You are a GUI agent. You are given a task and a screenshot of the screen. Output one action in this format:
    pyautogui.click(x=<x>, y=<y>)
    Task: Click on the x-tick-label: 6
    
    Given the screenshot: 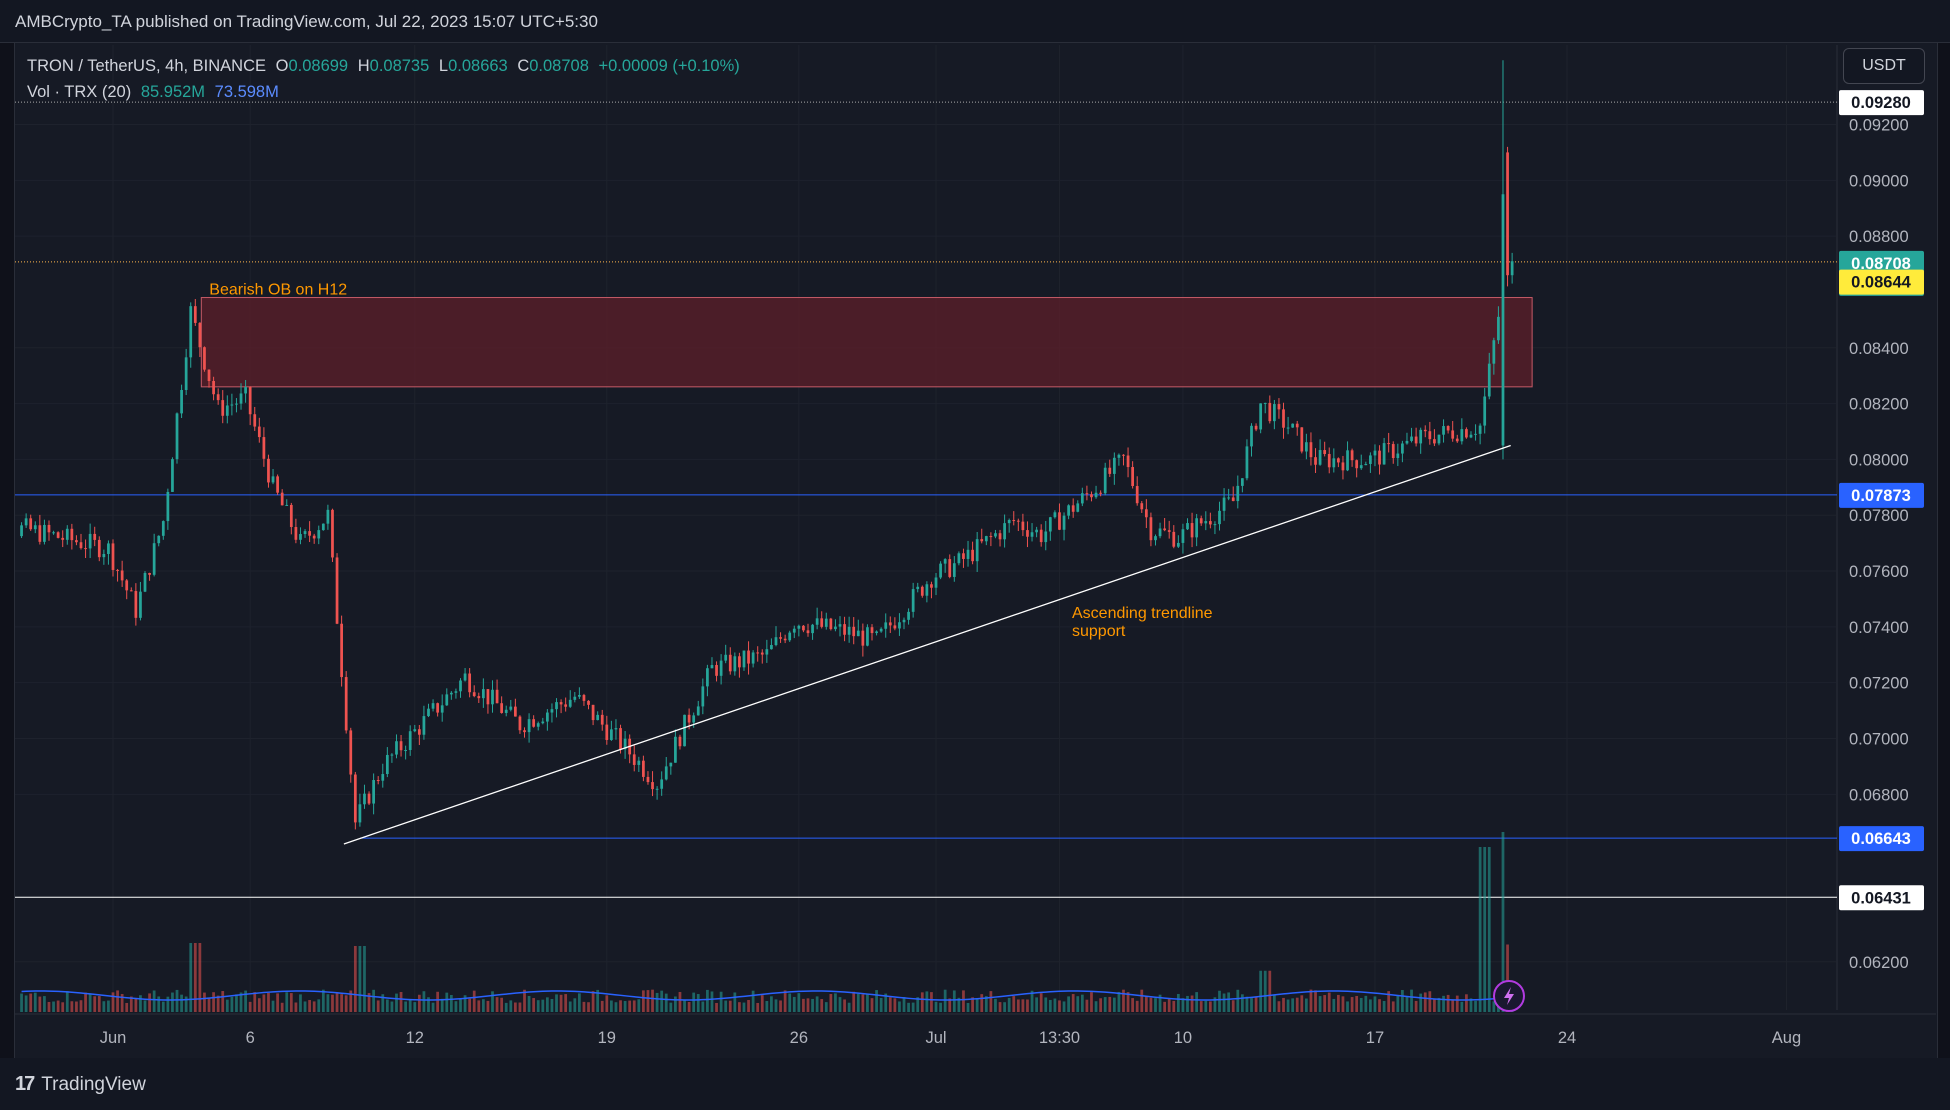 What is the action you would take?
    pyautogui.click(x=250, y=1038)
    